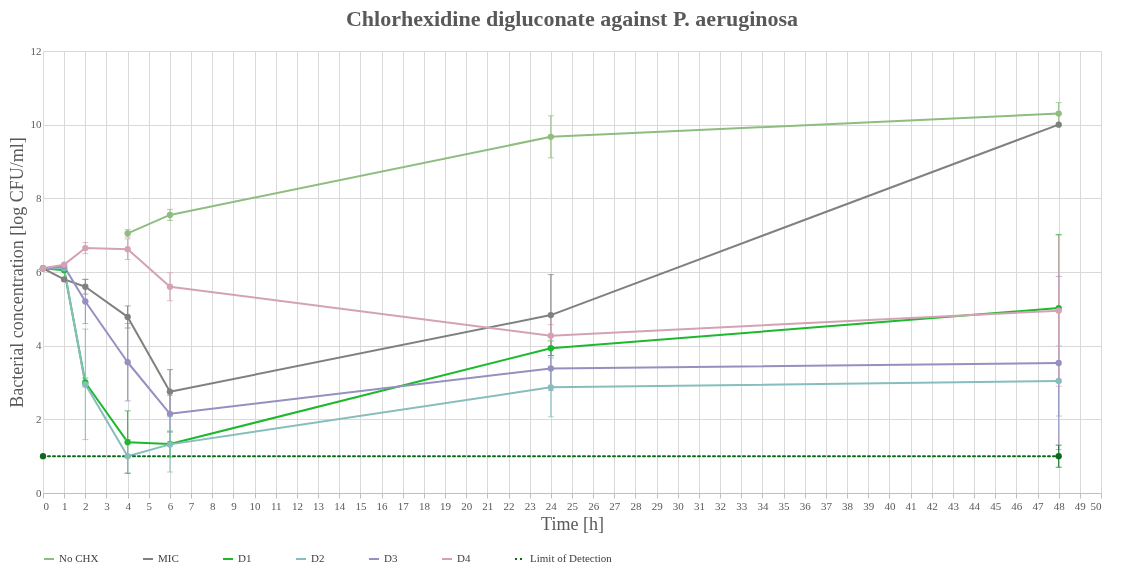 This screenshot has width=1124, height=580. What do you see at coordinates (636, 505) in the screenshot?
I see `x-tick-label: 28` at bounding box center [636, 505].